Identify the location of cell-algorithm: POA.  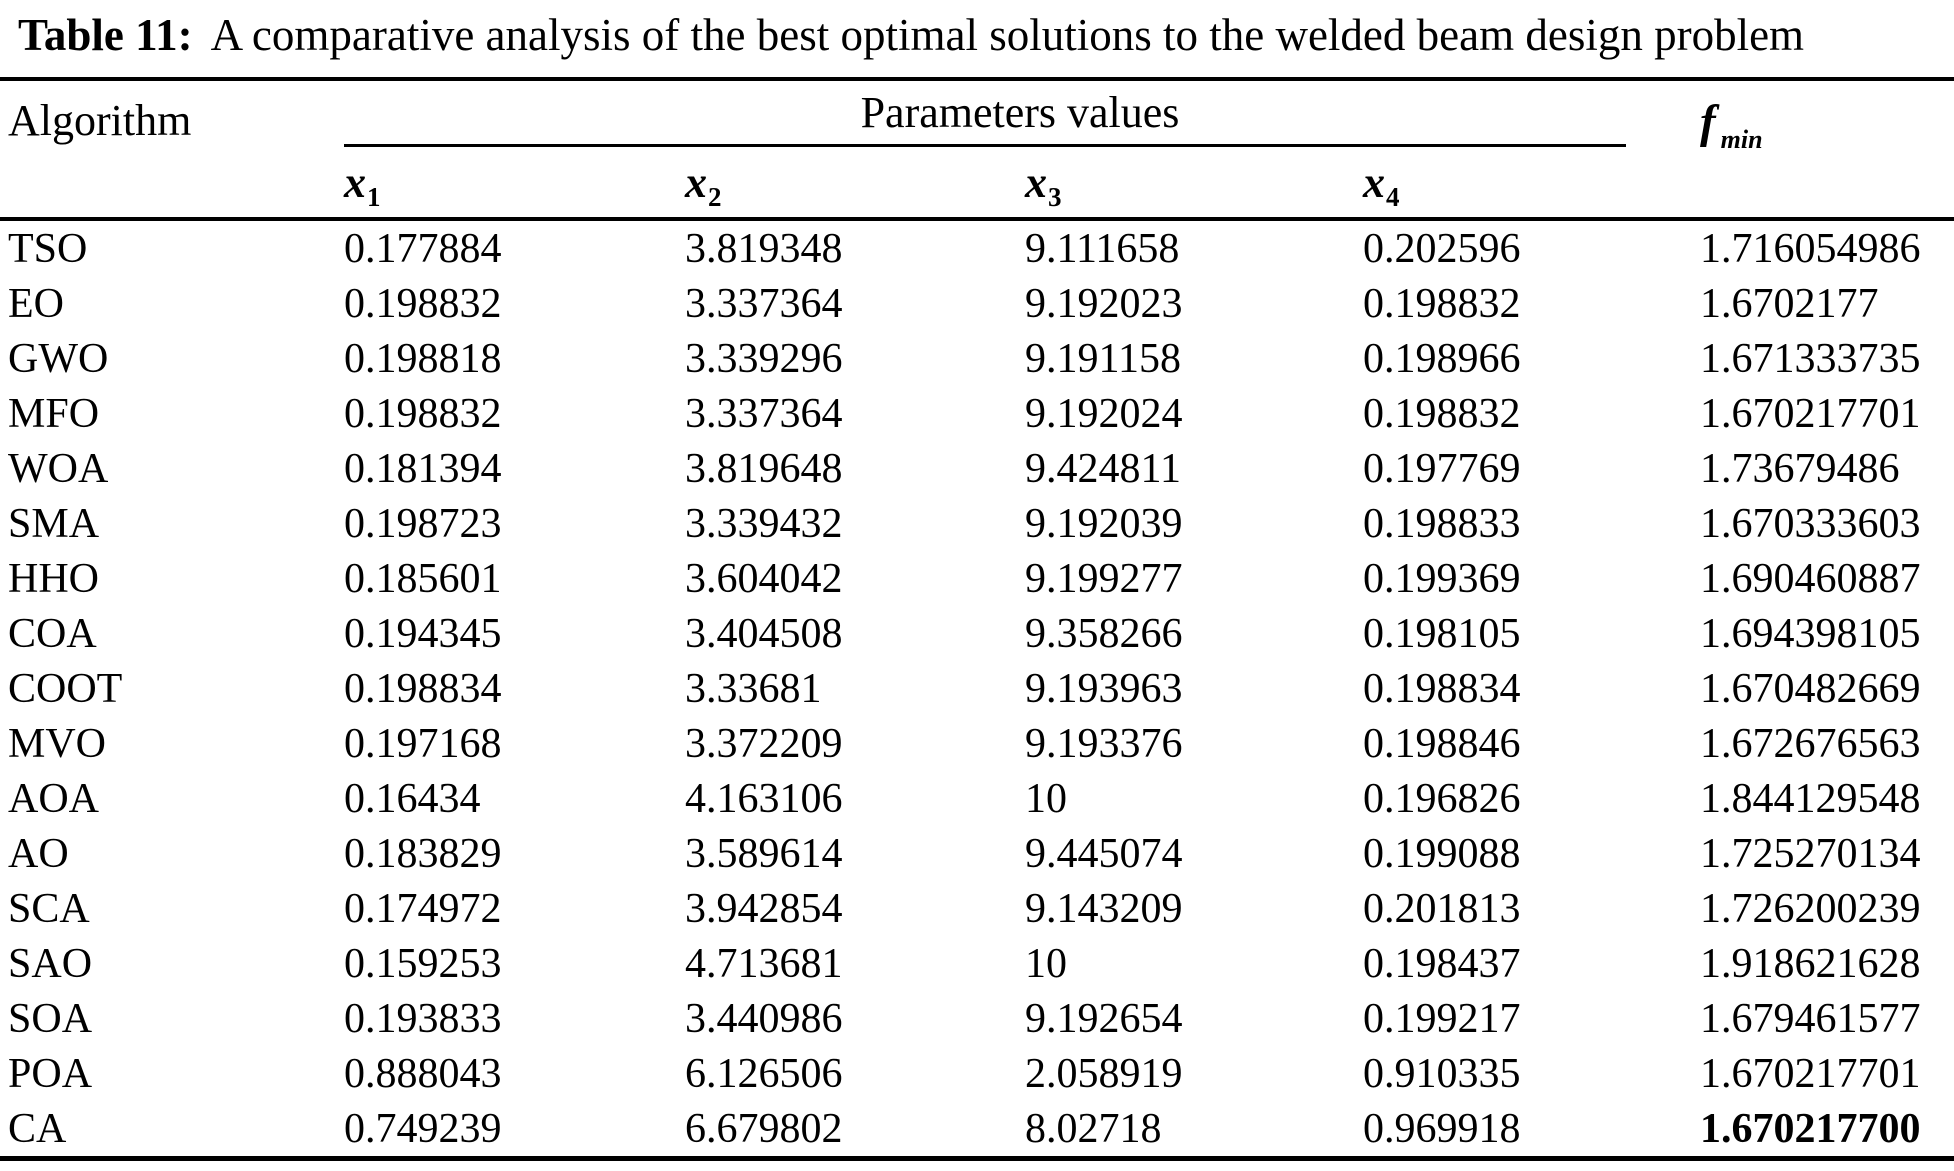
(50, 1073).